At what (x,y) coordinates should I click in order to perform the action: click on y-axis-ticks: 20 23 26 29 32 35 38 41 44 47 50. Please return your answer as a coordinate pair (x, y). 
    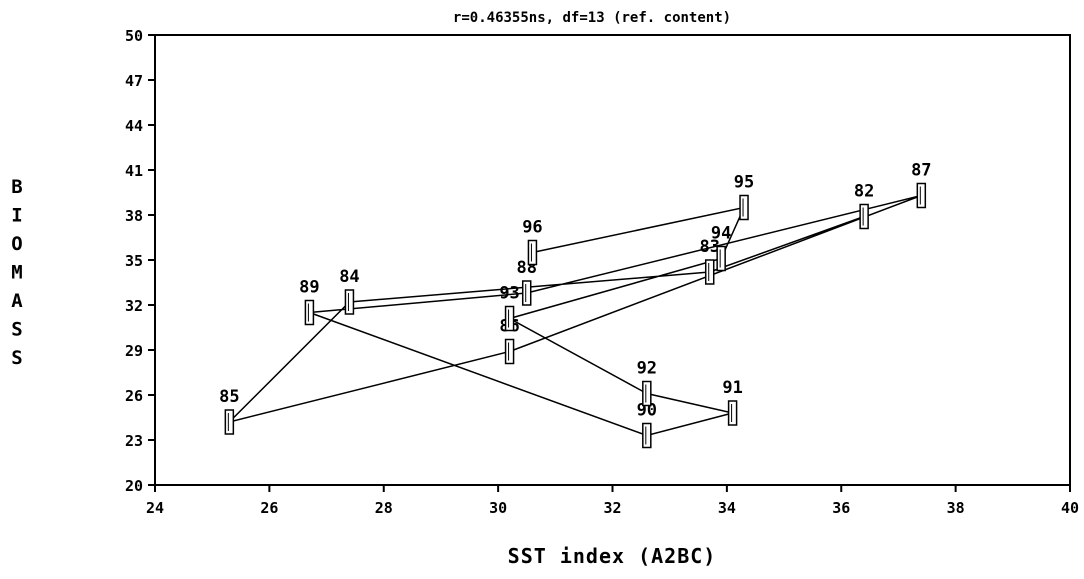
    Looking at the image, I should click on (140, 261).